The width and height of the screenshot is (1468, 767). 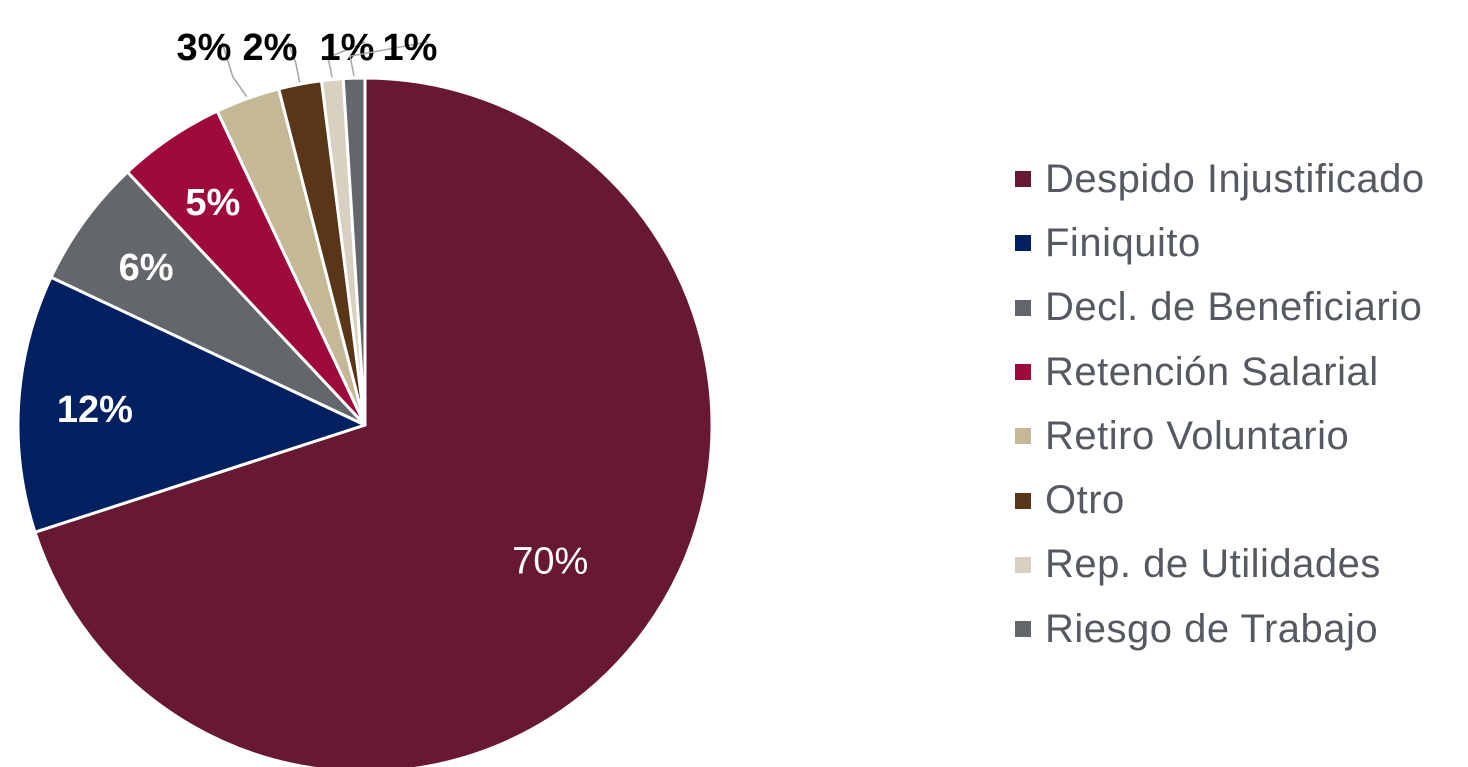 I want to click on legend-item-retiro-voluntario: Retiro Voluntario, so click(x=1220, y=436).